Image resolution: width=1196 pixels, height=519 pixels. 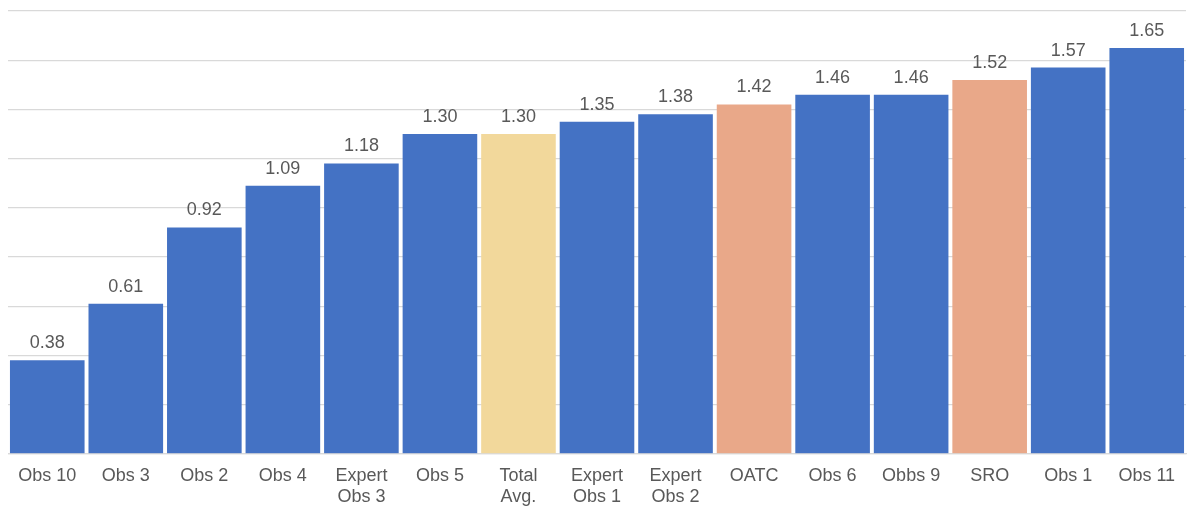 I want to click on data-label: 0.92, so click(x=204, y=209).